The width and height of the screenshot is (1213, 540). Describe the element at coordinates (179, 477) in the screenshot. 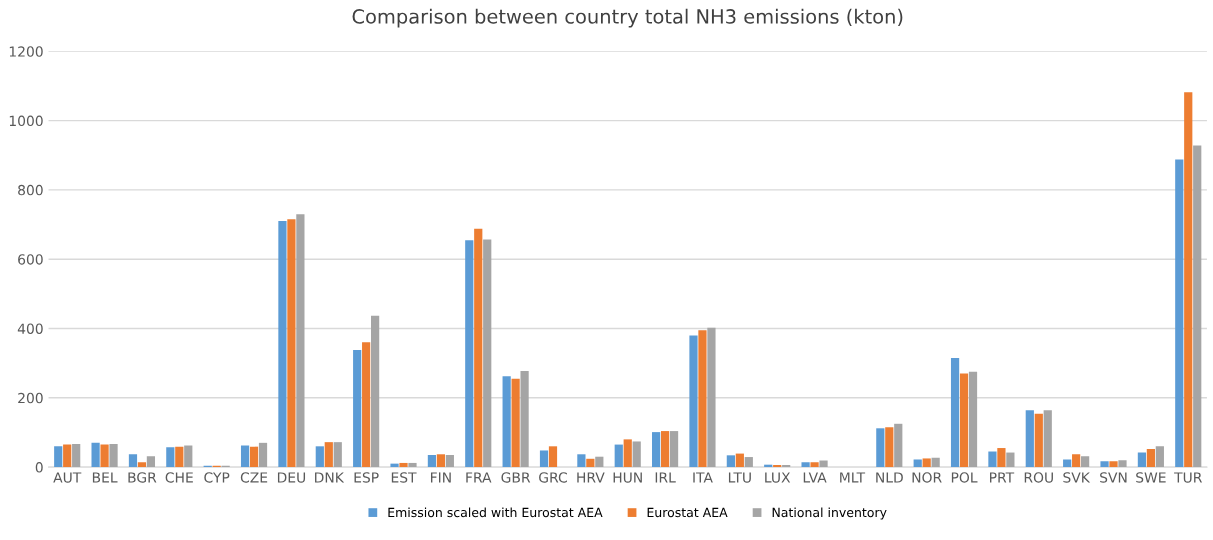

I see `x-tick-label: CHE` at that location.